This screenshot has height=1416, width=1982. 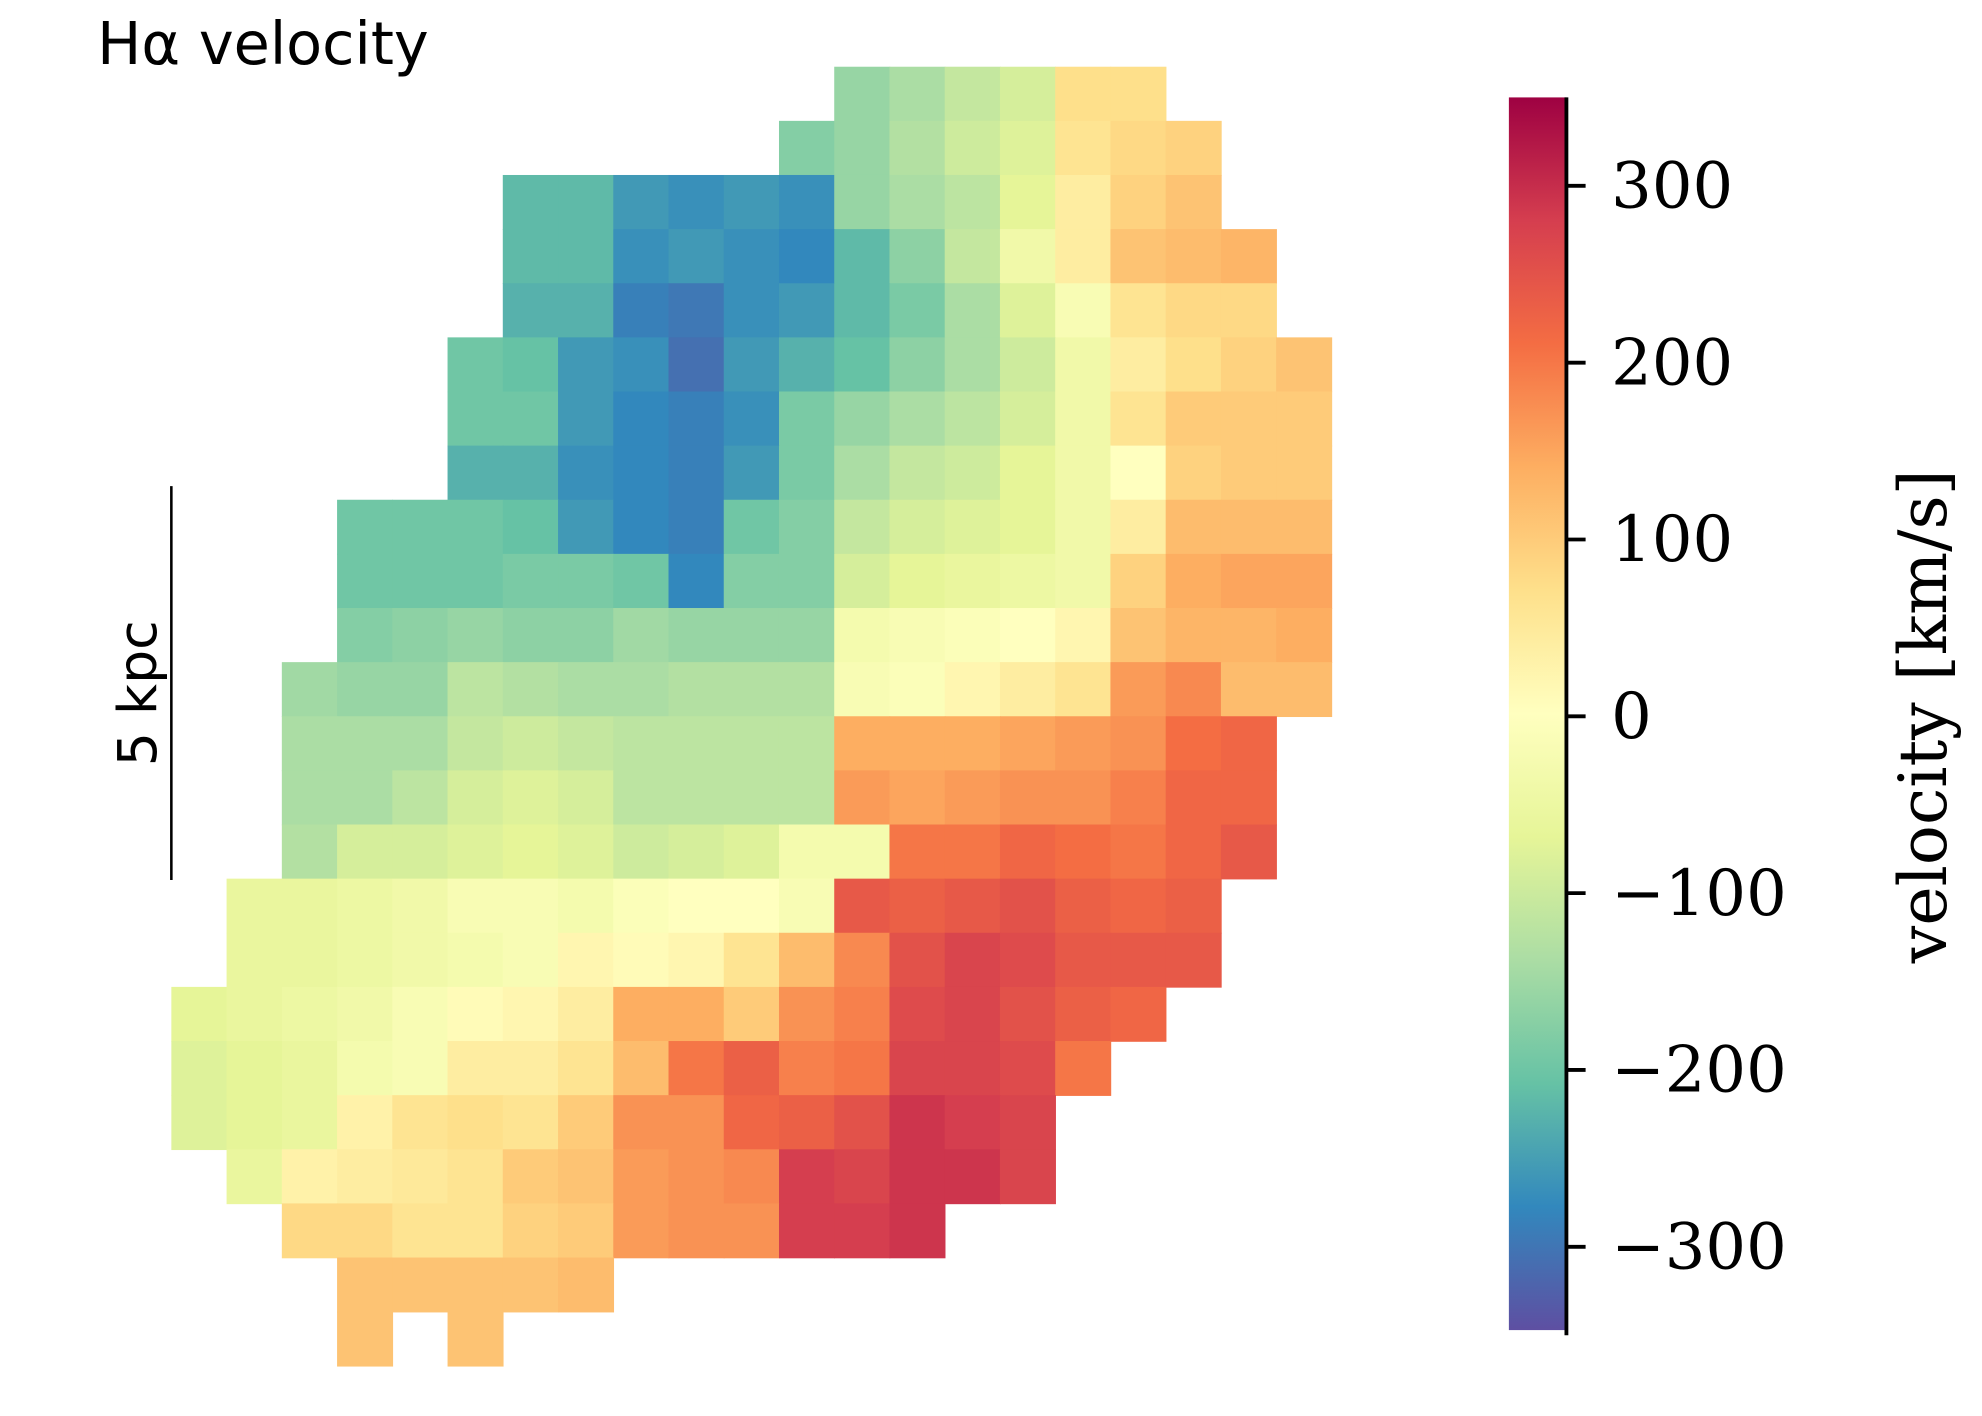 What do you see at coordinates (1923, 716) in the screenshot?
I see `colorbar-label: velocity [km/s]` at bounding box center [1923, 716].